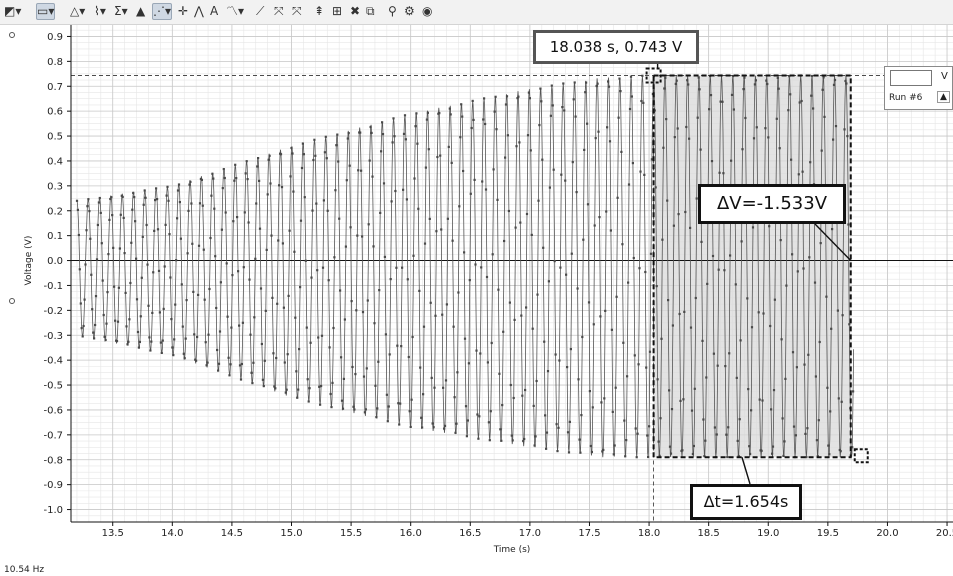  I want to click on statistics-icon: ⌇▾, so click(100, 11).